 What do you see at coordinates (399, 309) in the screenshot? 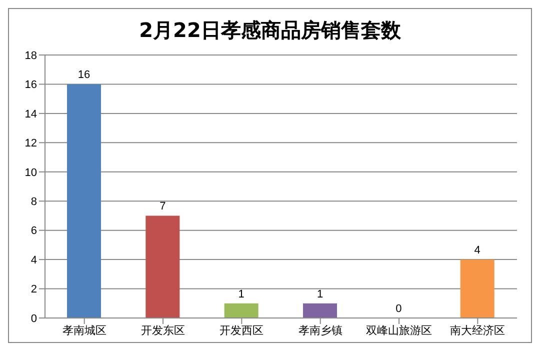
I see `data-label: 0` at bounding box center [399, 309].